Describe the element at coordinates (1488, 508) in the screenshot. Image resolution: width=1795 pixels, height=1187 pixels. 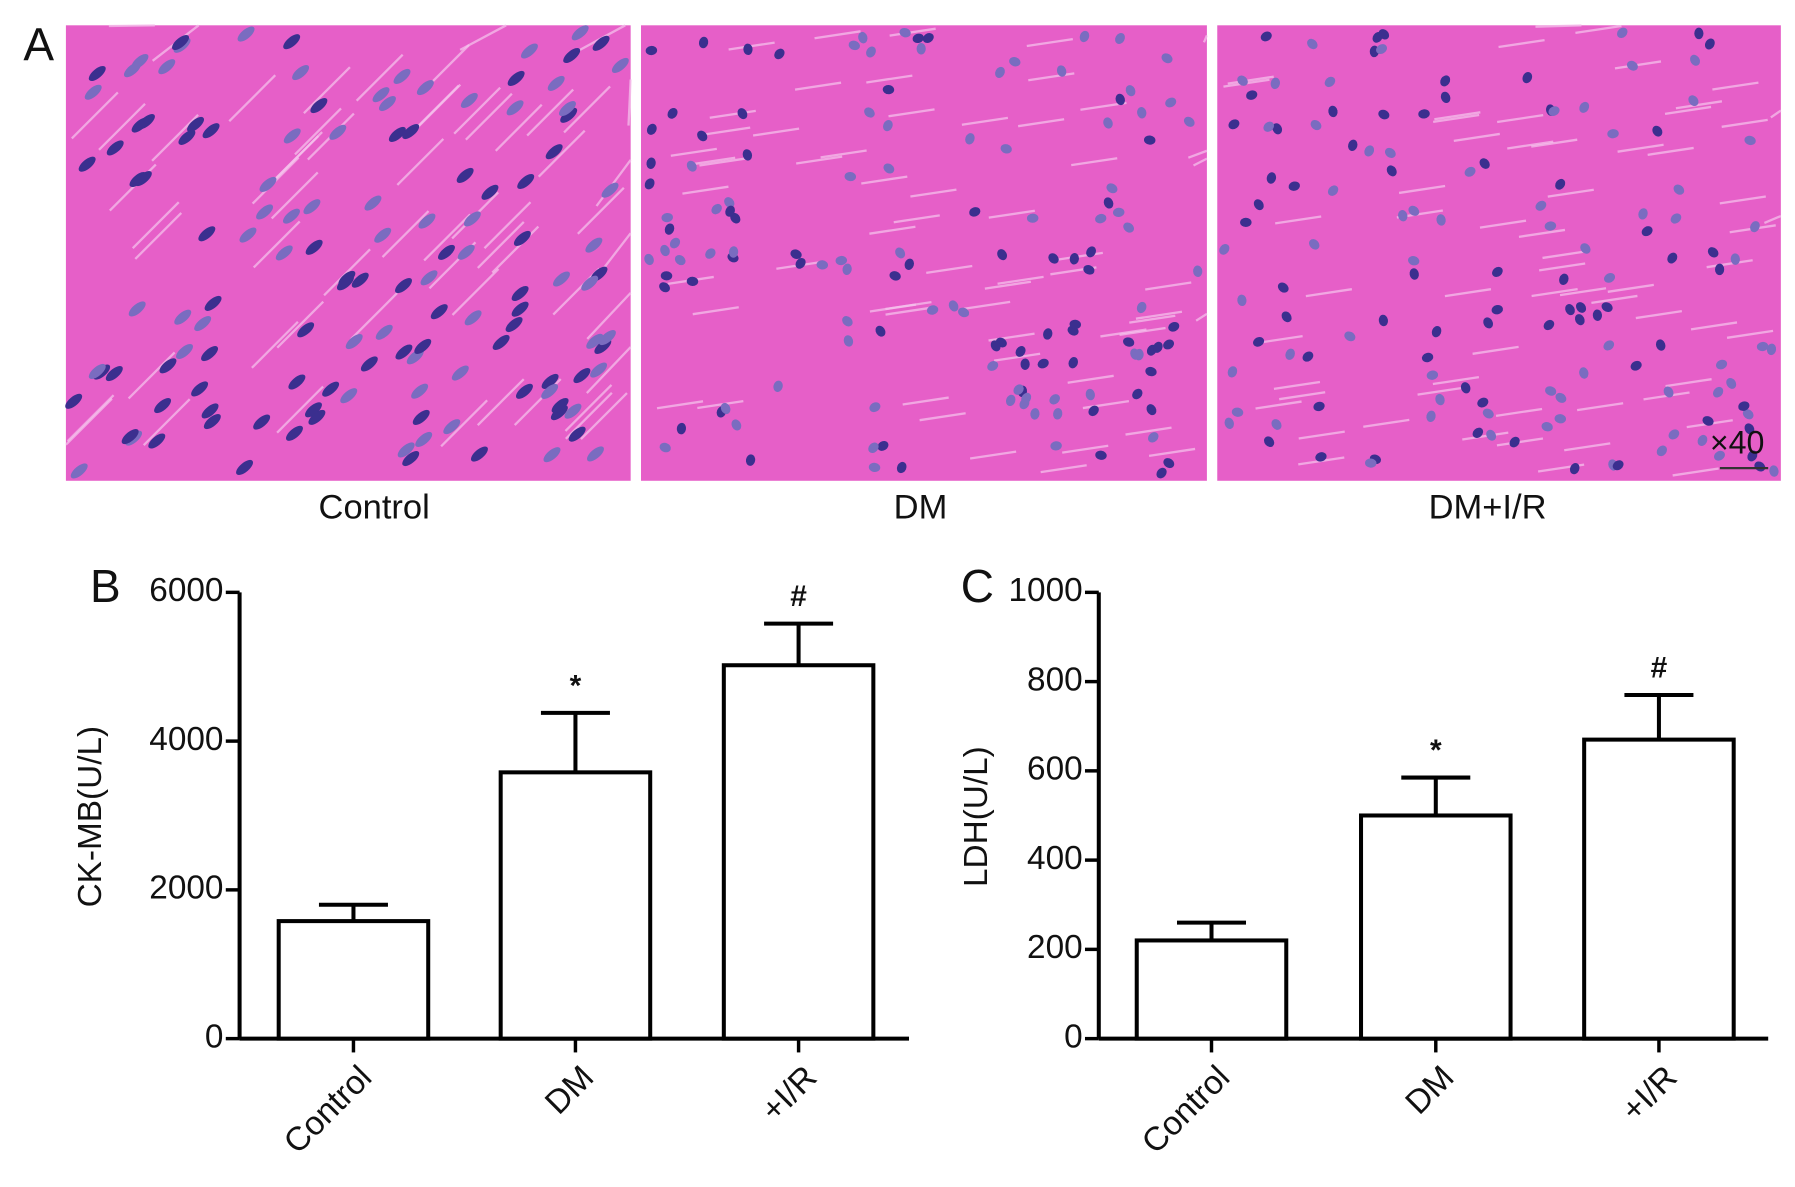
I see `image-caption: DM+I/R` at that location.